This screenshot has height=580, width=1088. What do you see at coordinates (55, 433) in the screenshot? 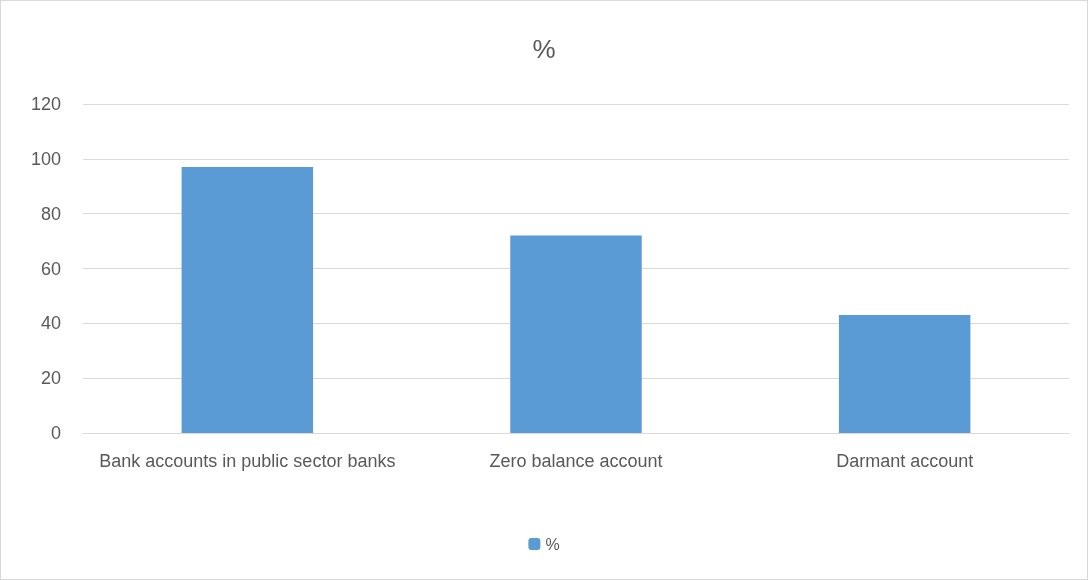
I see `y-tick-label: 0` at bounding box center [55, 433].